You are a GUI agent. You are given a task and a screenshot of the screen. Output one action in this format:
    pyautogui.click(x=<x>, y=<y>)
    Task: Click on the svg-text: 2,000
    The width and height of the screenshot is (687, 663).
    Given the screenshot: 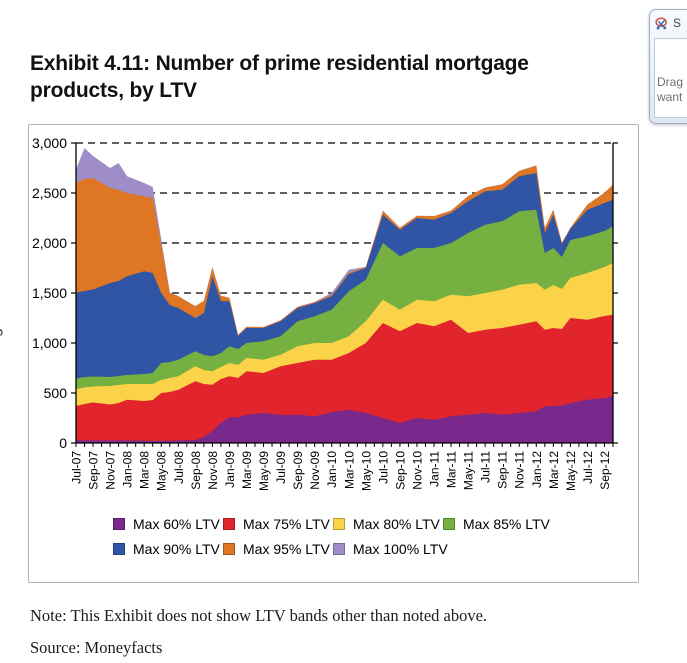 What is the action you would take?
    pyautogui.click(x=49, y=243)
    